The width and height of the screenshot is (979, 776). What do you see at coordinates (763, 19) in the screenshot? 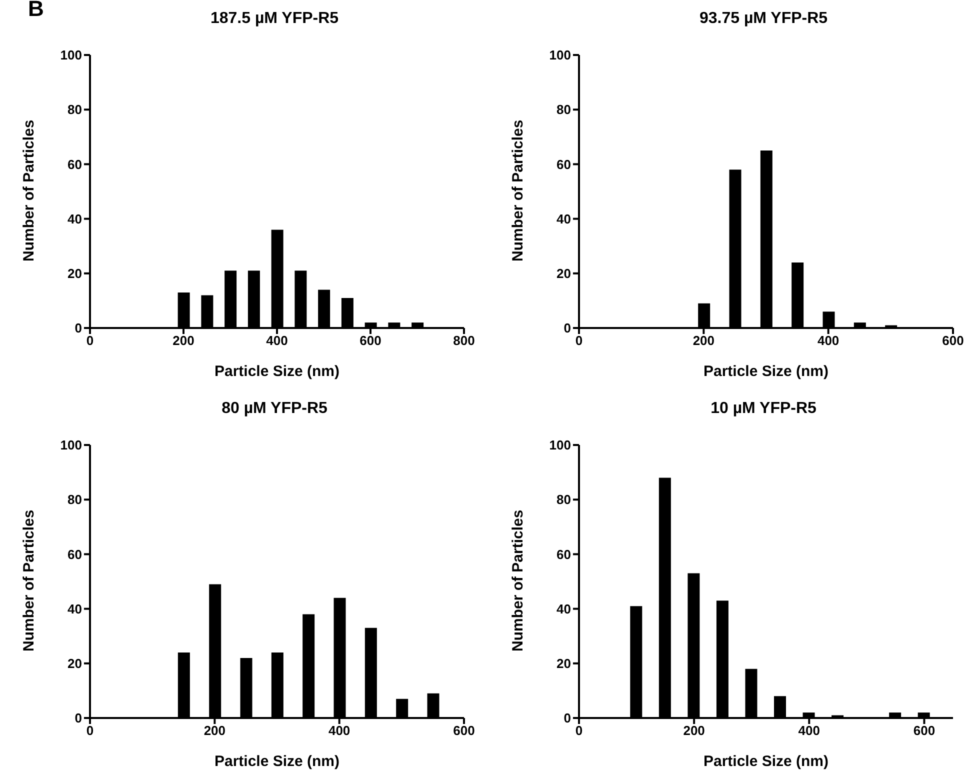
I see `chart-title: 93.75 µM YFP-R5` at bounding box center [763, 19].